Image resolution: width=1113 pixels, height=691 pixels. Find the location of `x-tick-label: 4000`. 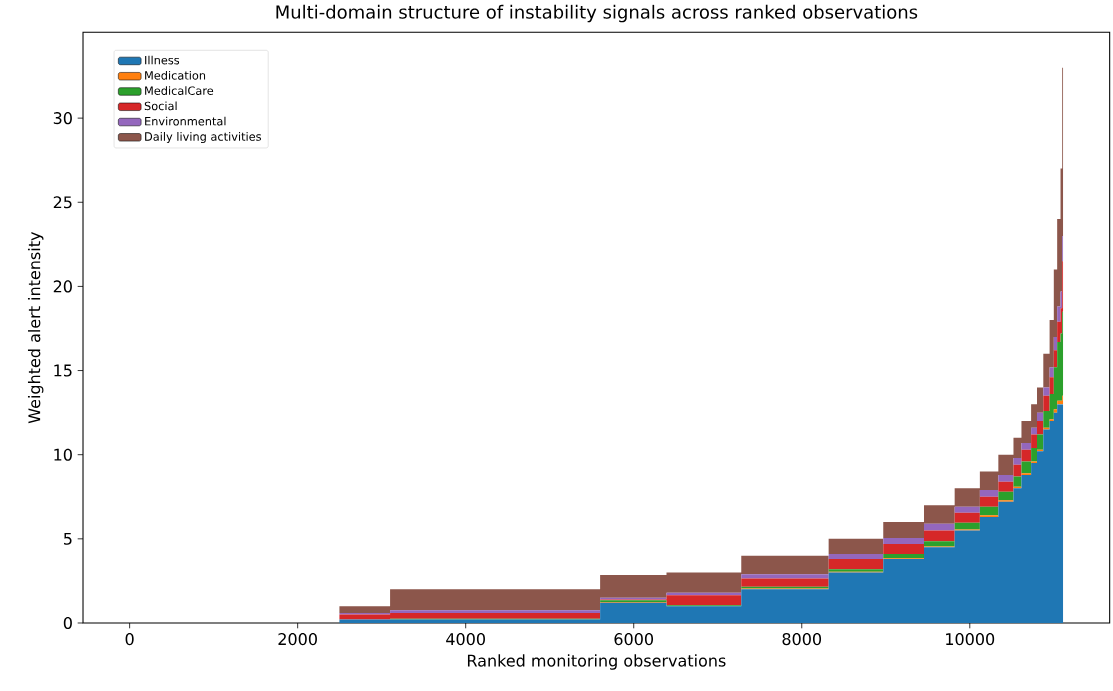

x-tick-label: 4000 is located at coordinates (465, 639).